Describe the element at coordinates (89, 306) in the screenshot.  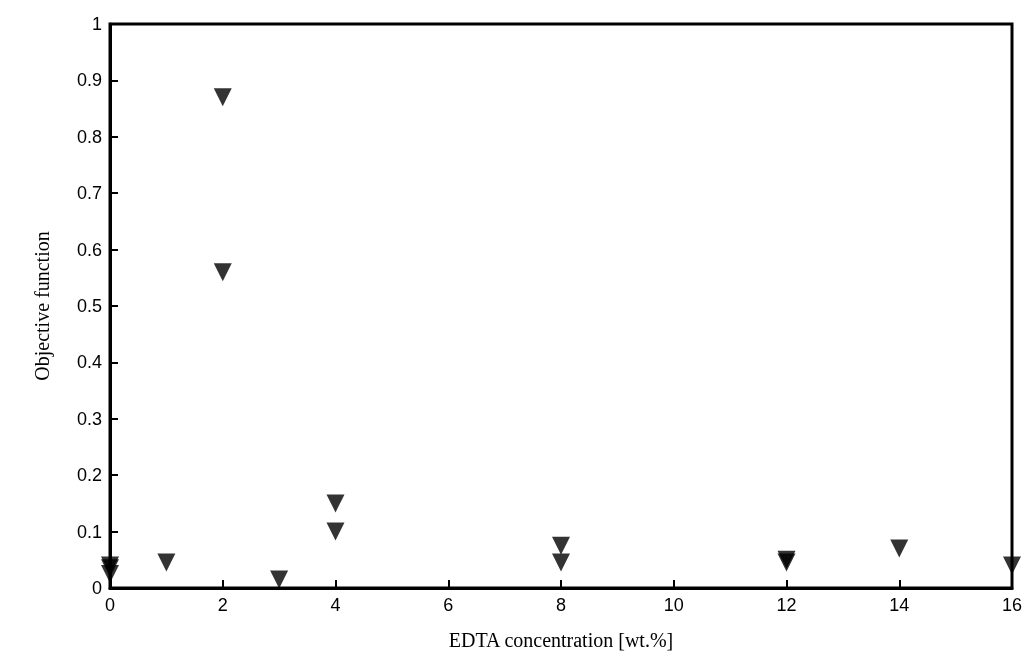
I see `y-tick-label: 0.5` at that location.